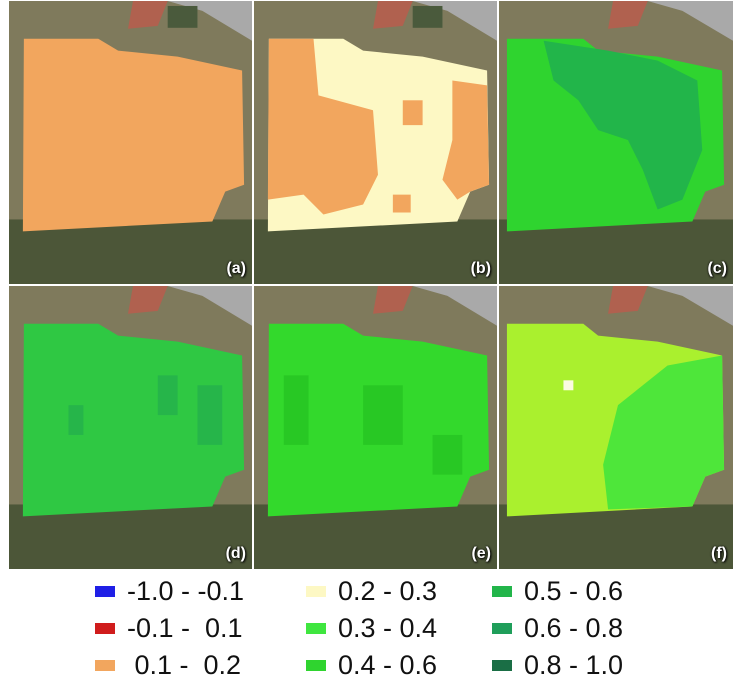 The image size is (734, 688). I want to click on panel-label-c: (c), so click(717, 268).